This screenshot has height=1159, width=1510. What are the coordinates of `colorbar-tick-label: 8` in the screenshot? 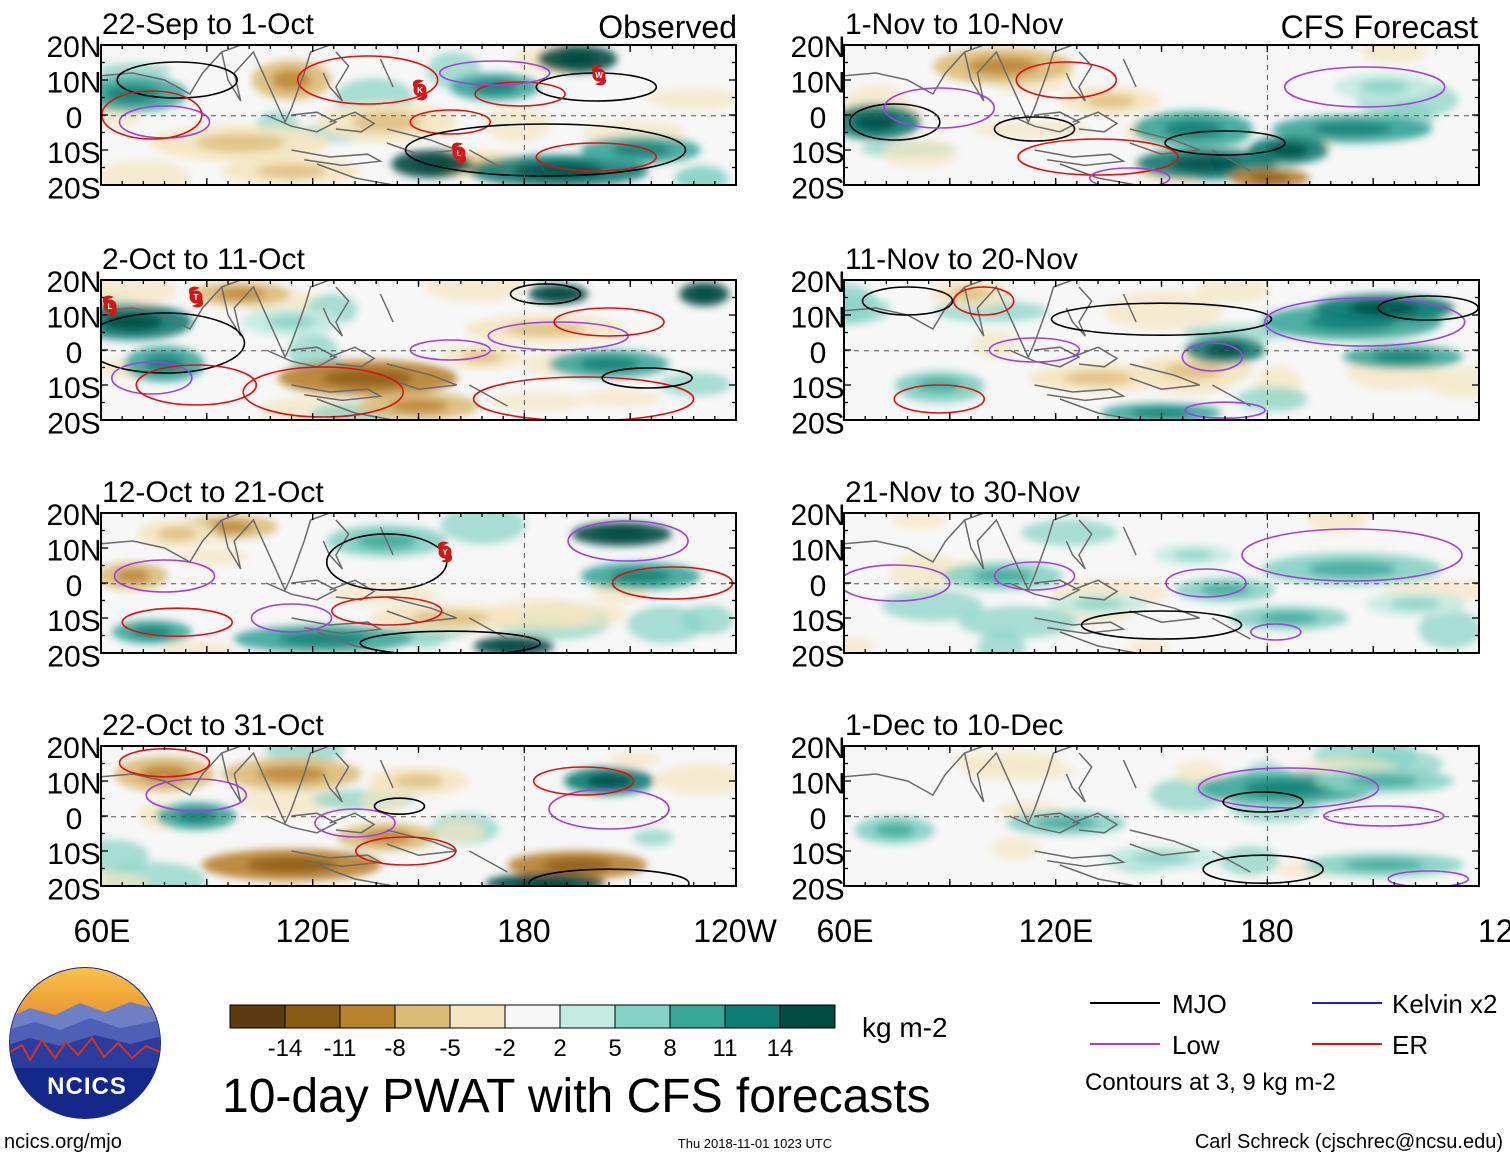 It's located at (669, 1048).